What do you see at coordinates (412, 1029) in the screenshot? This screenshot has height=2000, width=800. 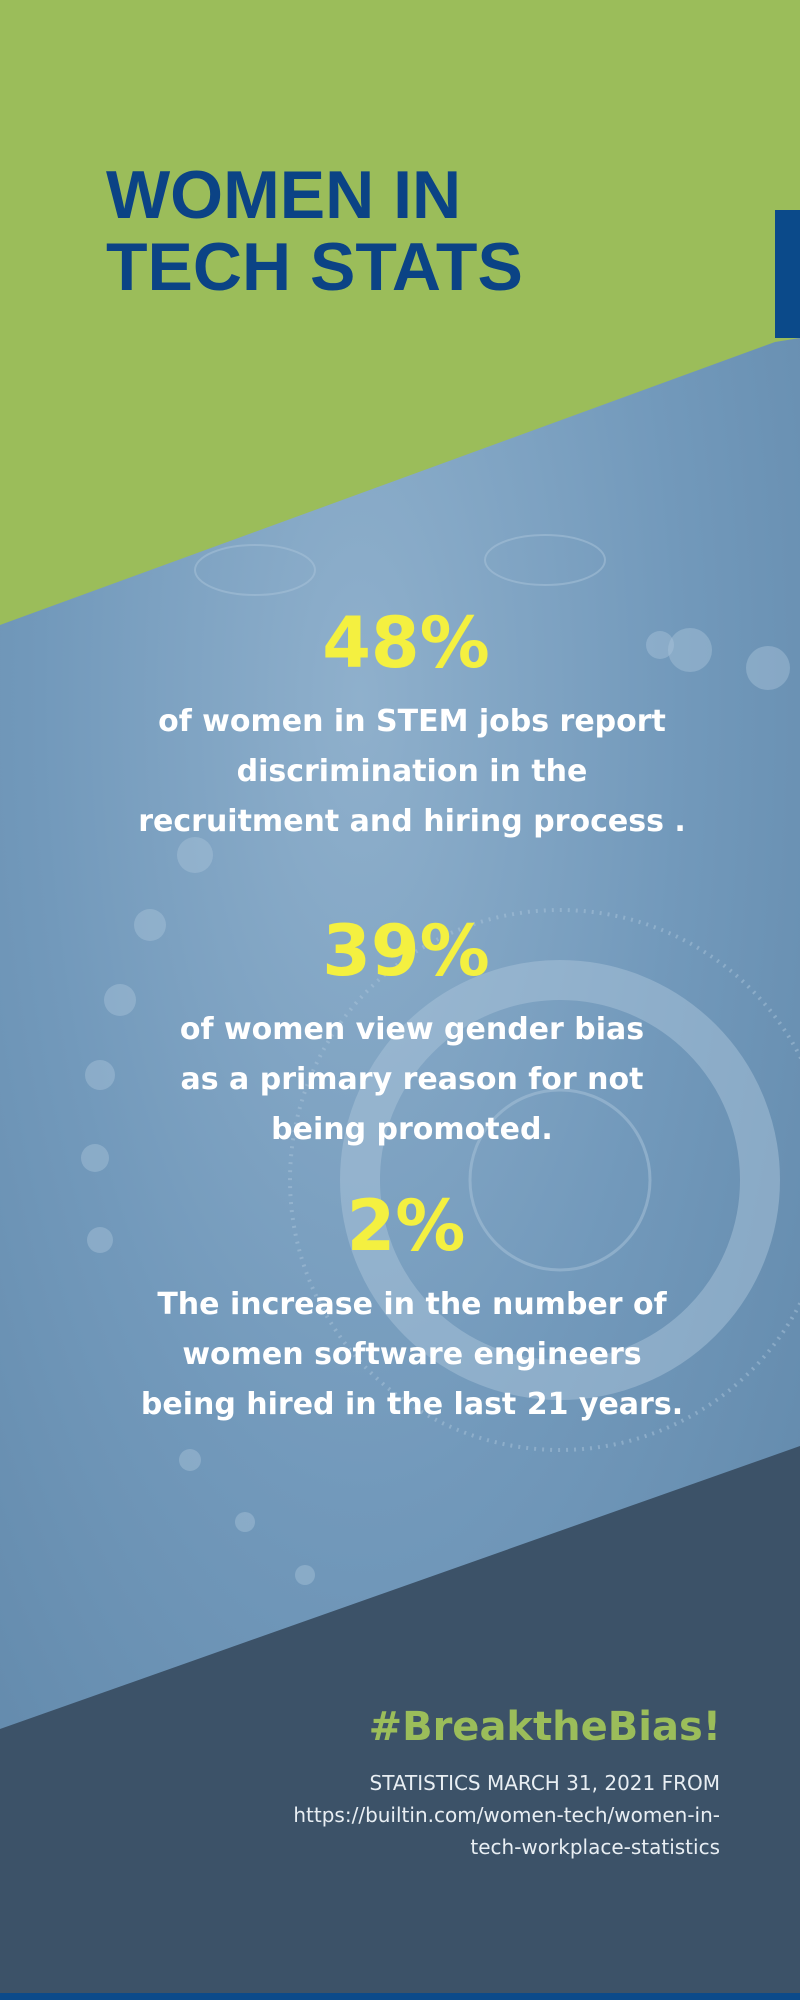 I see `stat-description: of women view gender bias` at bounding box center [412, 1029].